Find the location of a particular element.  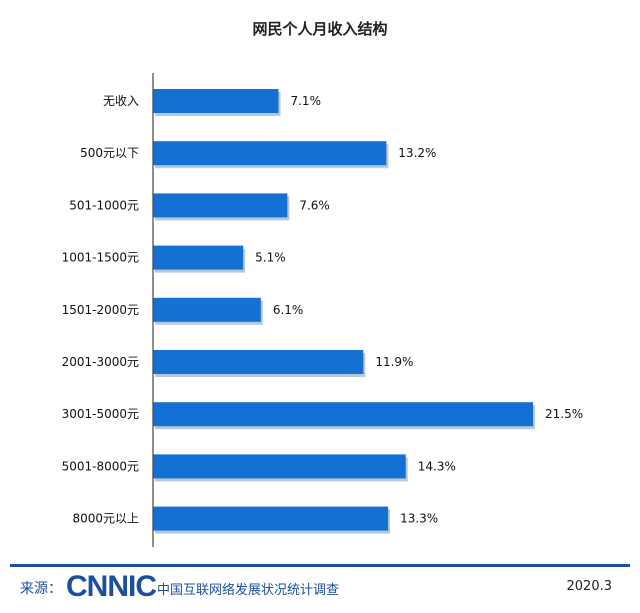

category-label-1: 500元以下 is located at coordinates (109, 153).